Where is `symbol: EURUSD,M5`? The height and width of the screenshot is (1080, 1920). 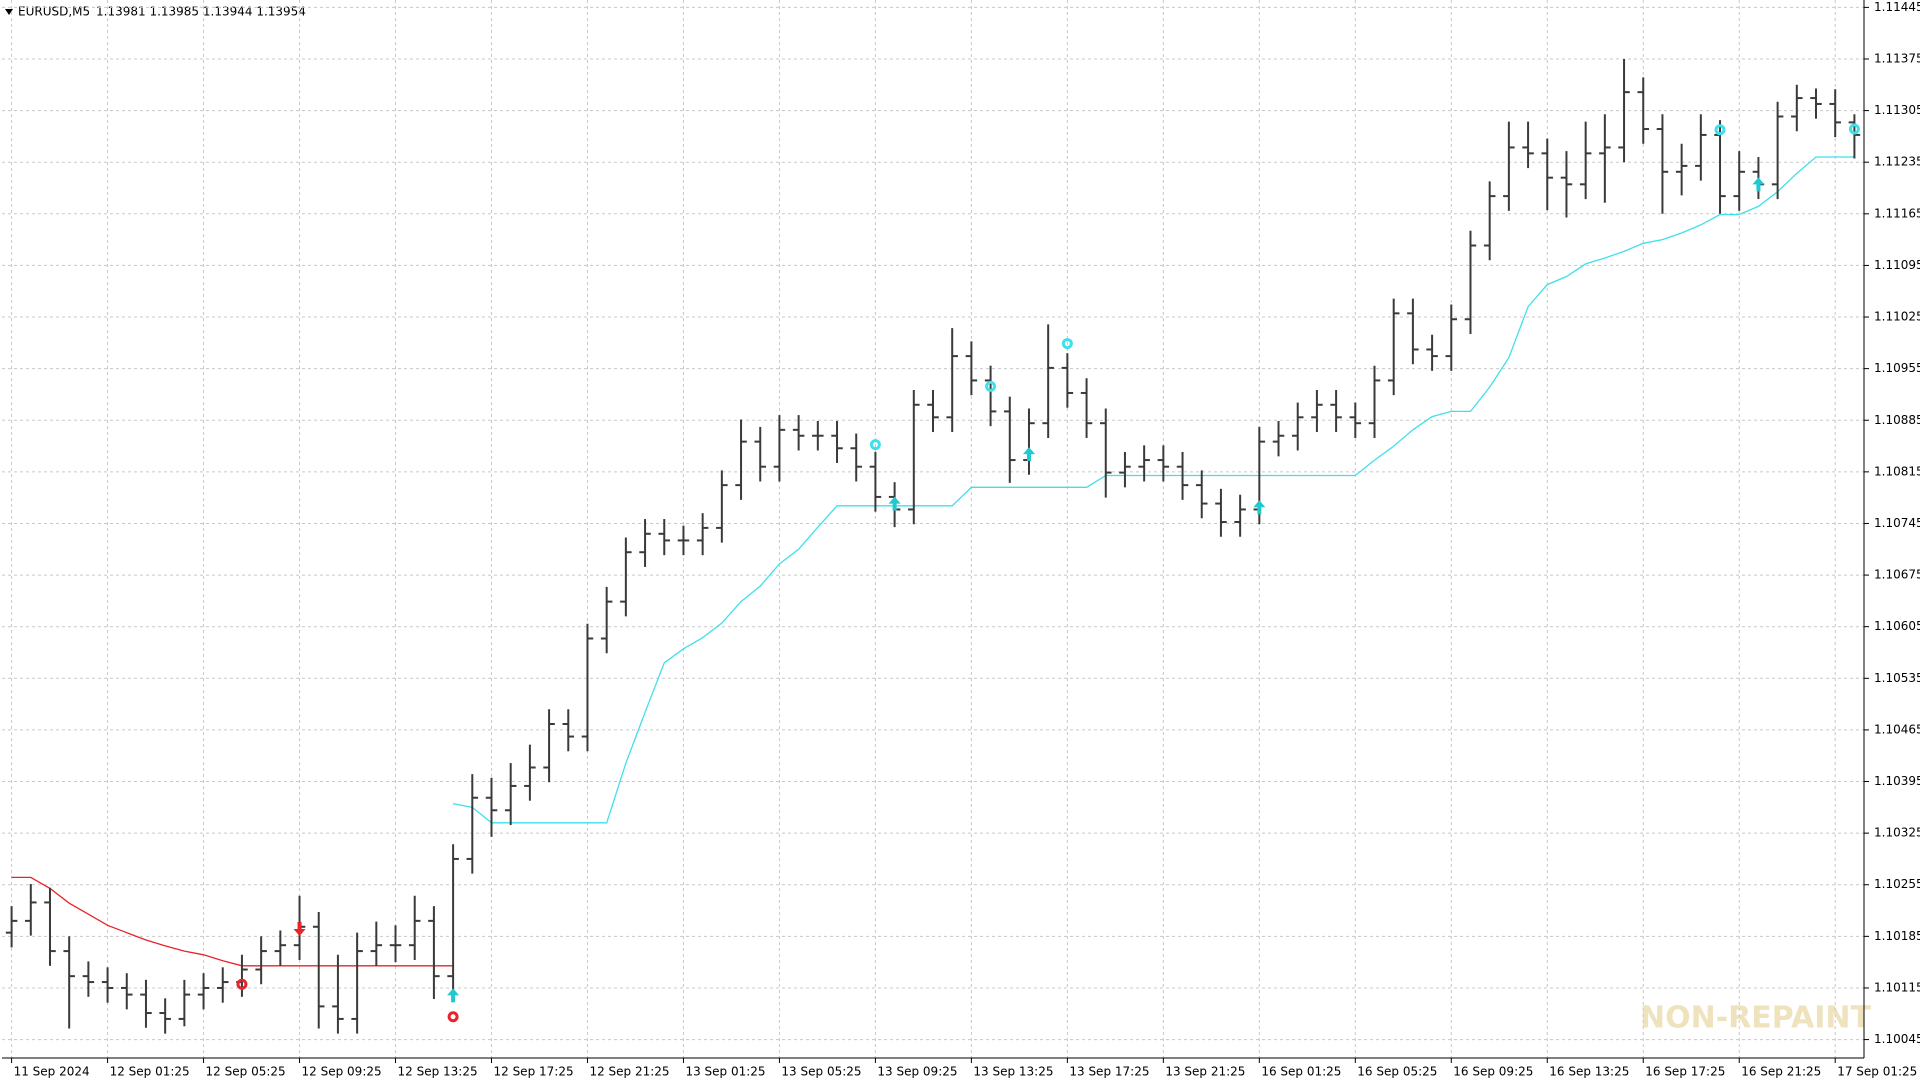 symbol: EURUSD,M5 is located at coordinates (54, 12).